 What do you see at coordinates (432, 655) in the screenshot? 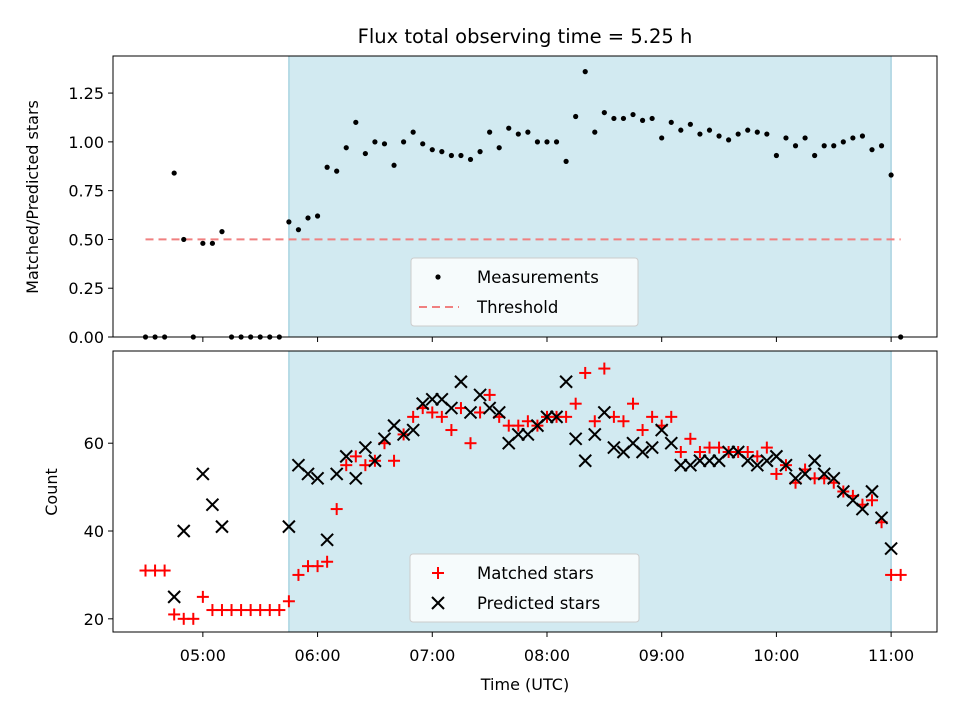
I see `x-tick-label: 07:00` at bounding box center [432, 655].